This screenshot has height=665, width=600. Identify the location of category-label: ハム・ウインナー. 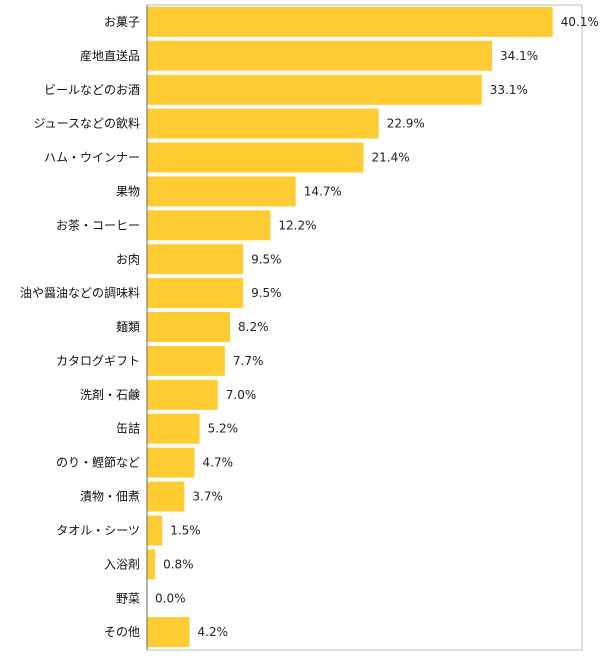
(92, 158).